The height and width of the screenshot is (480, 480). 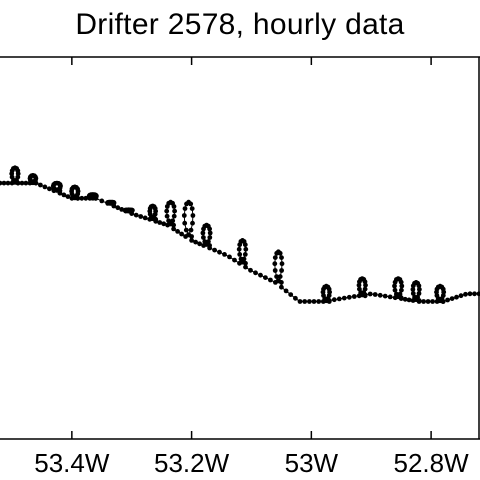 What do you see at coordinates (240, 24) in the screenshot?
I see `chart-title: Drifter 2578, hourly data` at bounding box center [240, 24].